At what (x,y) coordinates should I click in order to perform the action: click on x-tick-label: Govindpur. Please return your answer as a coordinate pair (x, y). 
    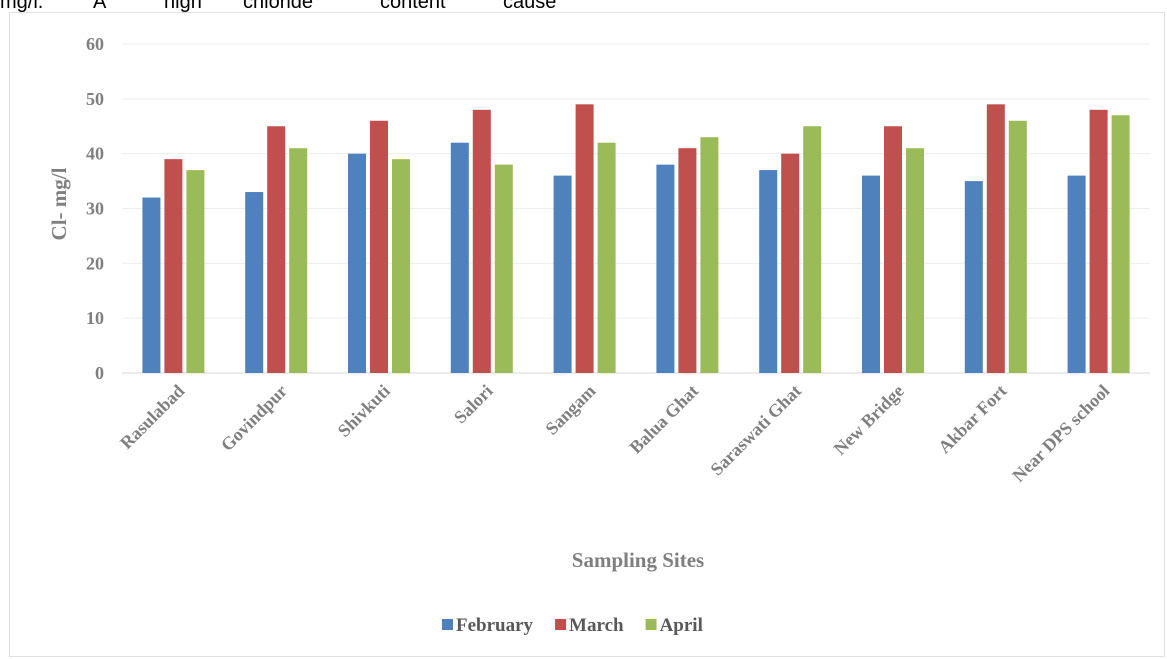
    Looking at the image, I should click on (254, 418).